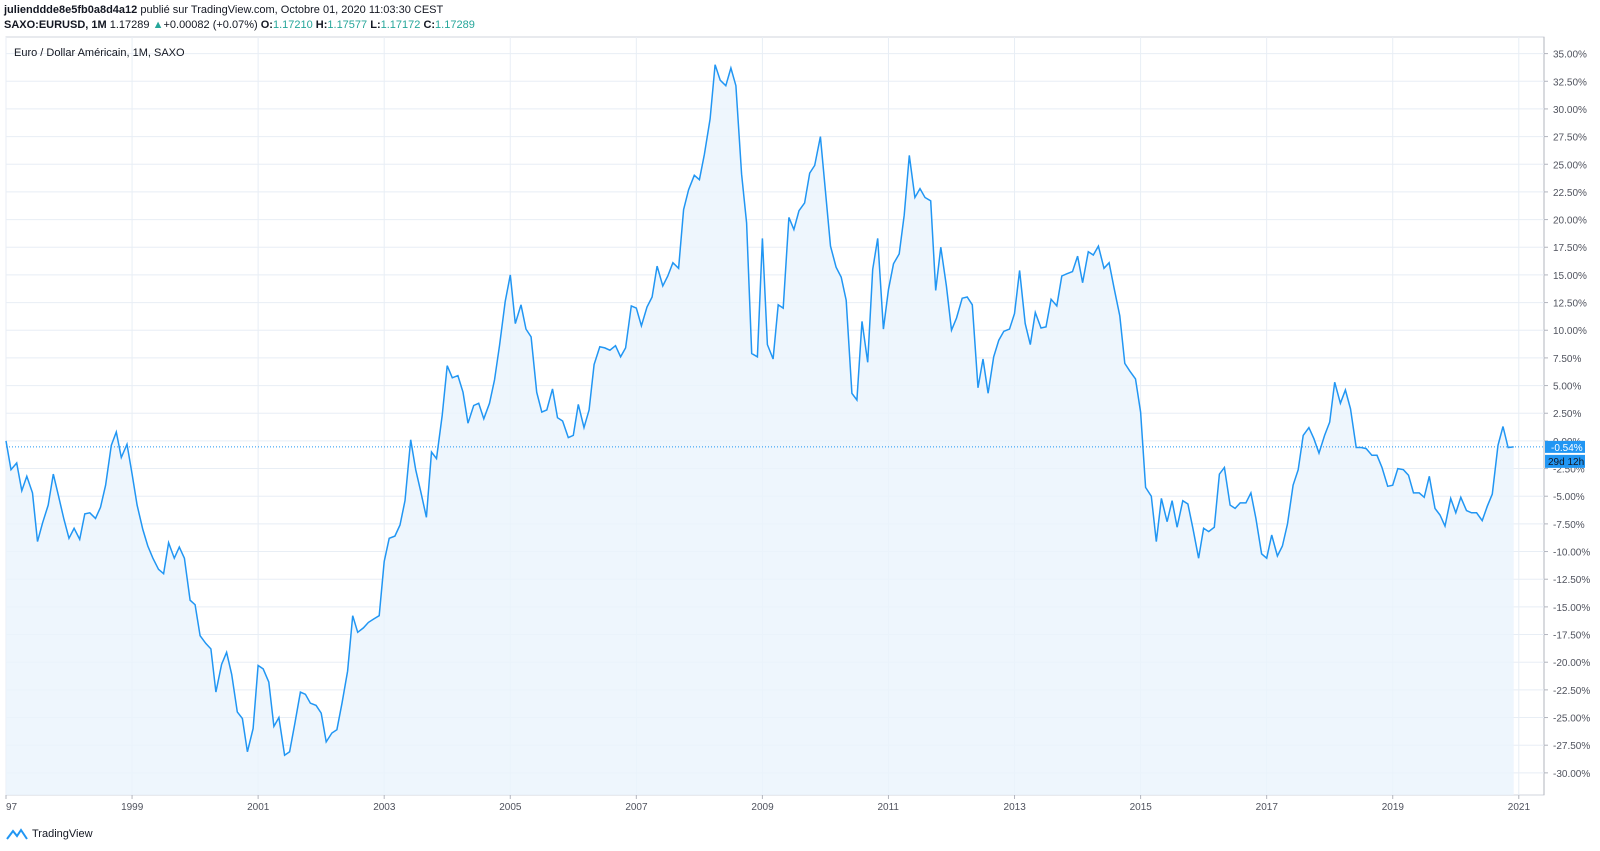 The height and width of the screenshot is (851, 1600). Describe the element at coordinates (1567, 387) in the screenshot. I see `y-tick-label: 5.00%` at that location.